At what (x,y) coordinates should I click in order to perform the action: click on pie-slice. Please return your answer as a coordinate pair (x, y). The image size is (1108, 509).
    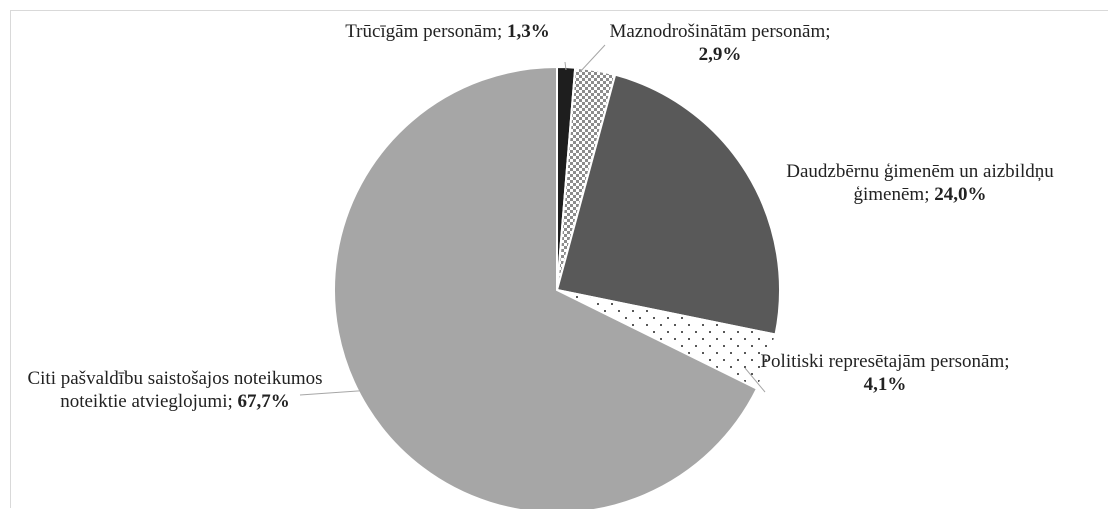
    Looking at the image, I should click on (668, 204).